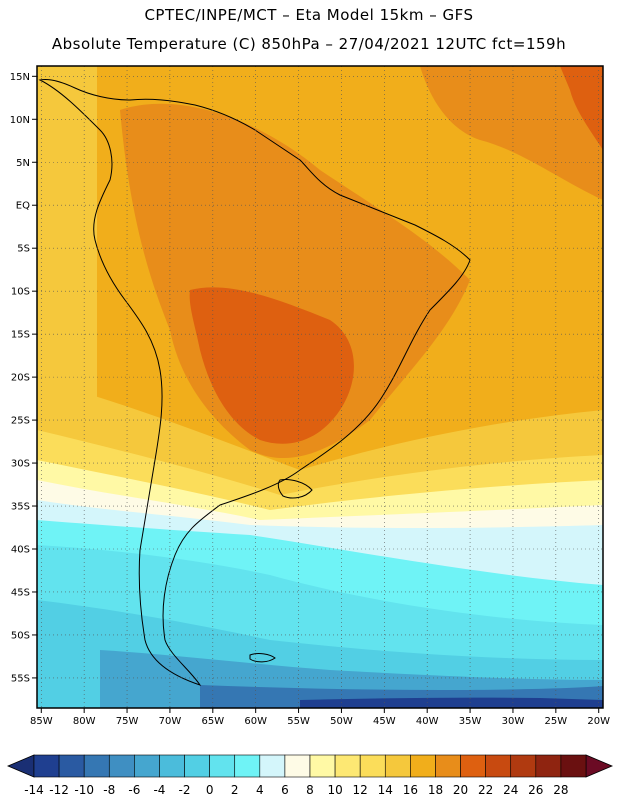 The image size is (618, 800). I want to click on colorbar-tick-label: -8, so click(109, 790).